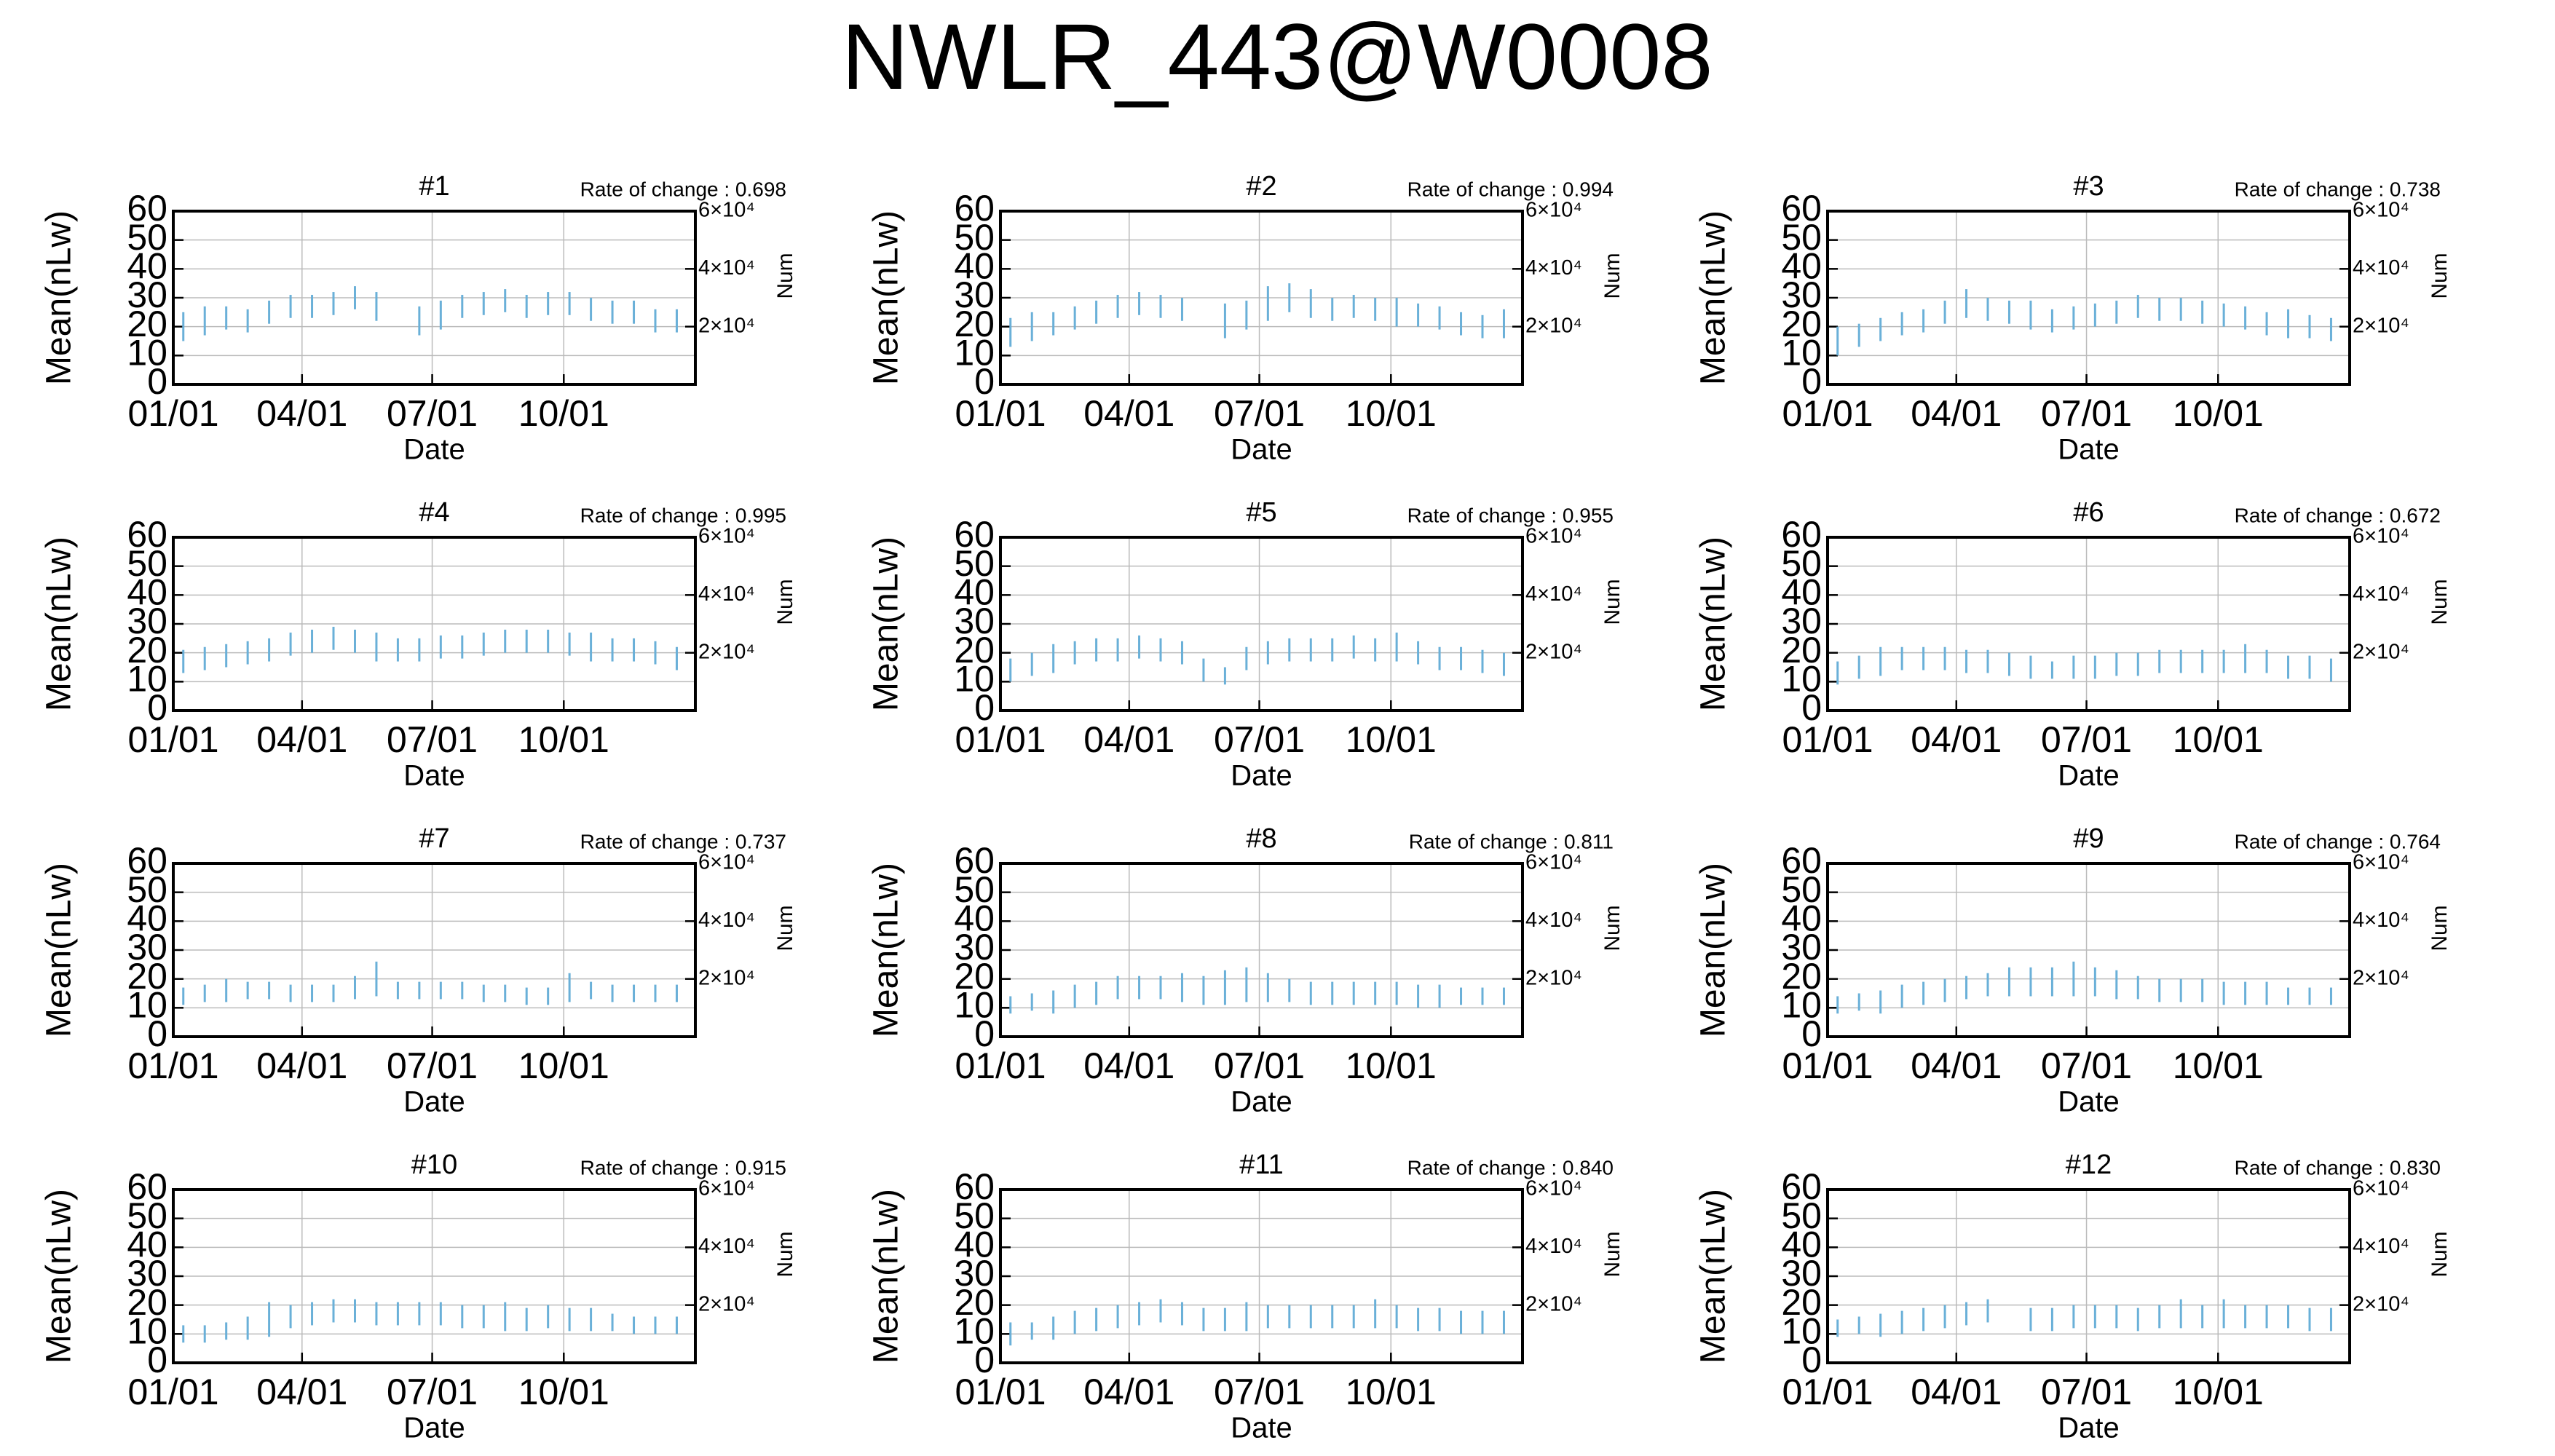 This screenshot has height=1456, width=2555. I want to click on annotation: Rate of change : 0.672, so click(2338, 515).